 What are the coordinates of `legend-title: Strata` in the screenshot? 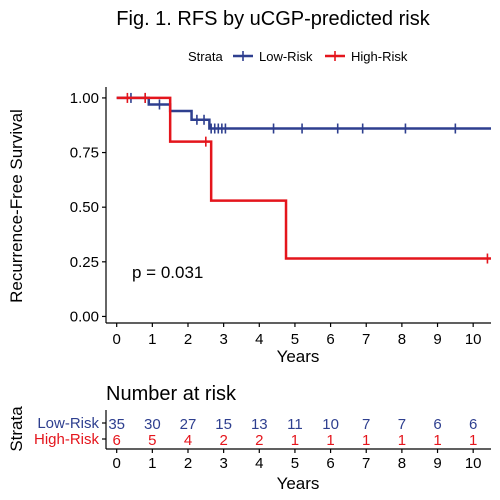 It's located at (205, 56).